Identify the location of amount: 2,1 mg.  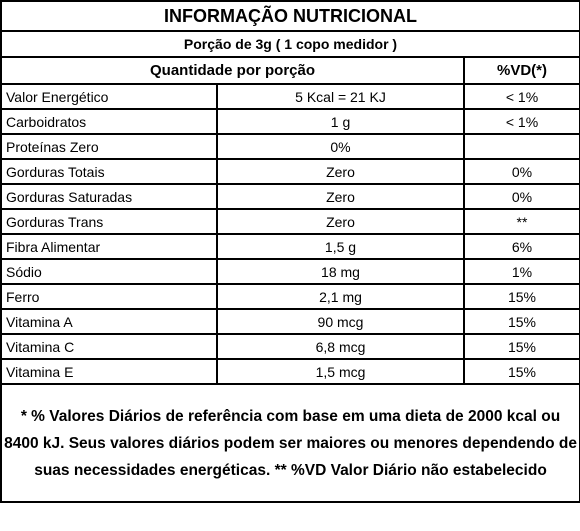
(340, 296).